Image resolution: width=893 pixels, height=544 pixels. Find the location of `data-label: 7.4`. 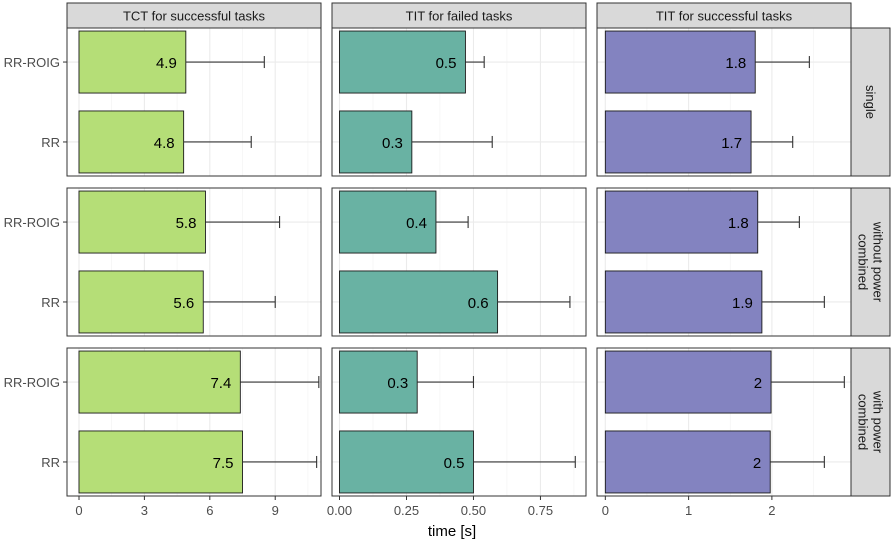

data-label: 7.4 is located at coordinates (220, 383).